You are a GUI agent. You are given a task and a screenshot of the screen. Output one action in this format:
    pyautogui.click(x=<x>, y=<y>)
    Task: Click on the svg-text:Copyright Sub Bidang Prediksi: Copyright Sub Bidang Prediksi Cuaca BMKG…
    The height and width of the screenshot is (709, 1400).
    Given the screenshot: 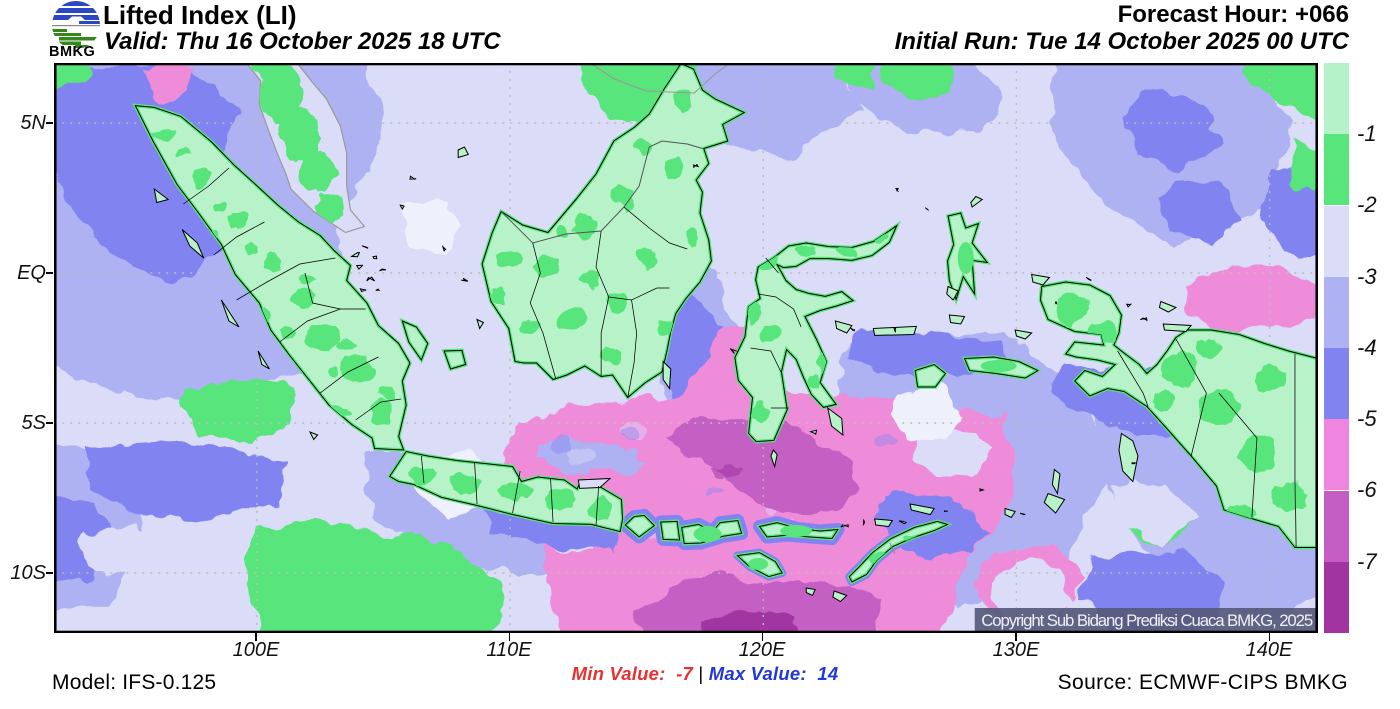 What is the action you would take?
    pyautogui.click(x=1147, y=620)
    